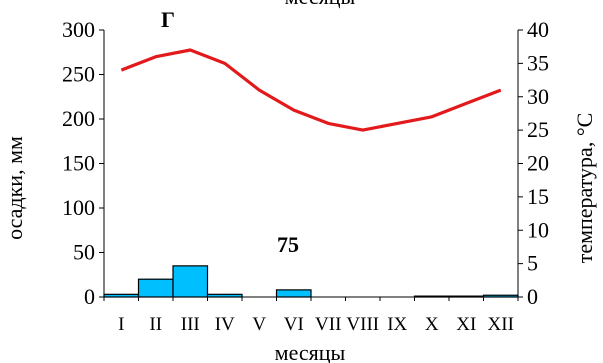 The image size is (603, 363). I want to click on y-left-tick-label: 150, so click(78, 163).